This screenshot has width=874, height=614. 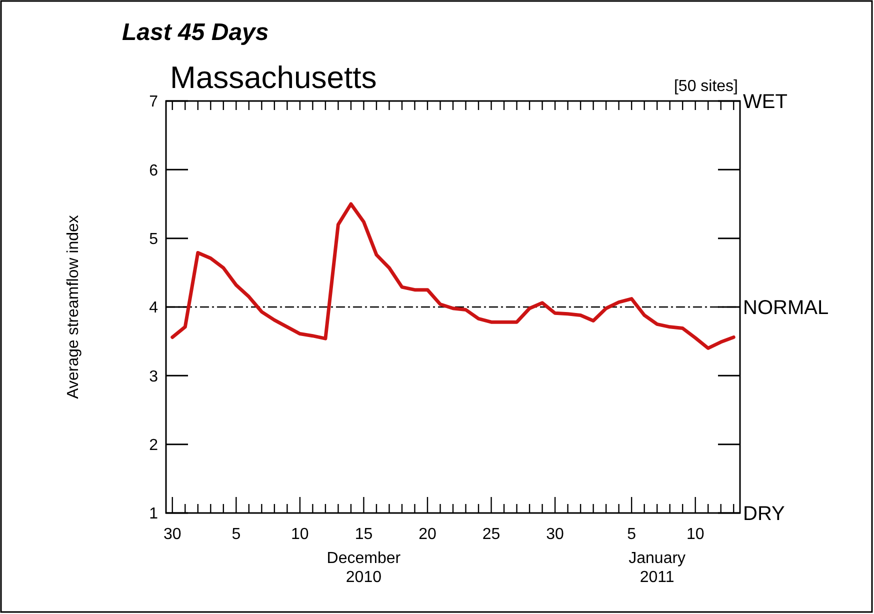 I want to click on y-tick-label: 5, so click(x=153, y=239).